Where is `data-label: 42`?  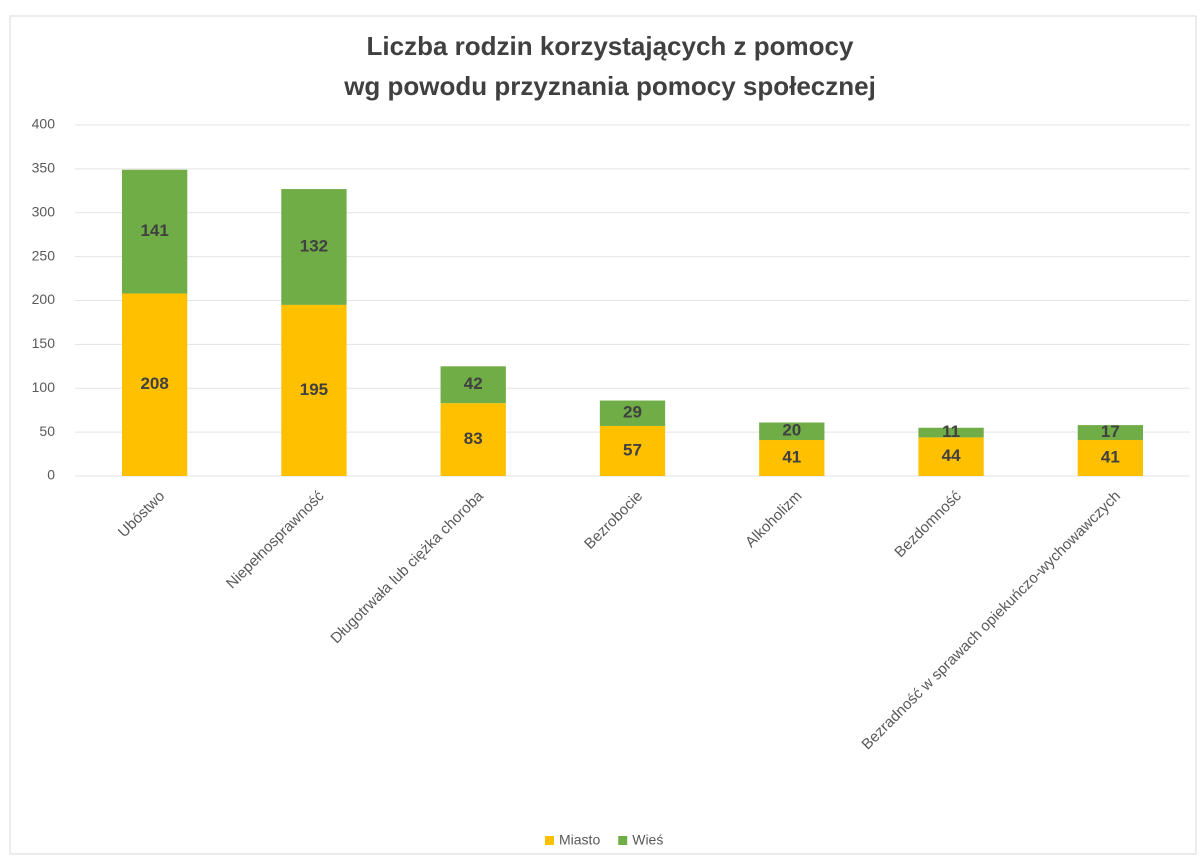 data-label: 42 is located at coordinates (473, 383).